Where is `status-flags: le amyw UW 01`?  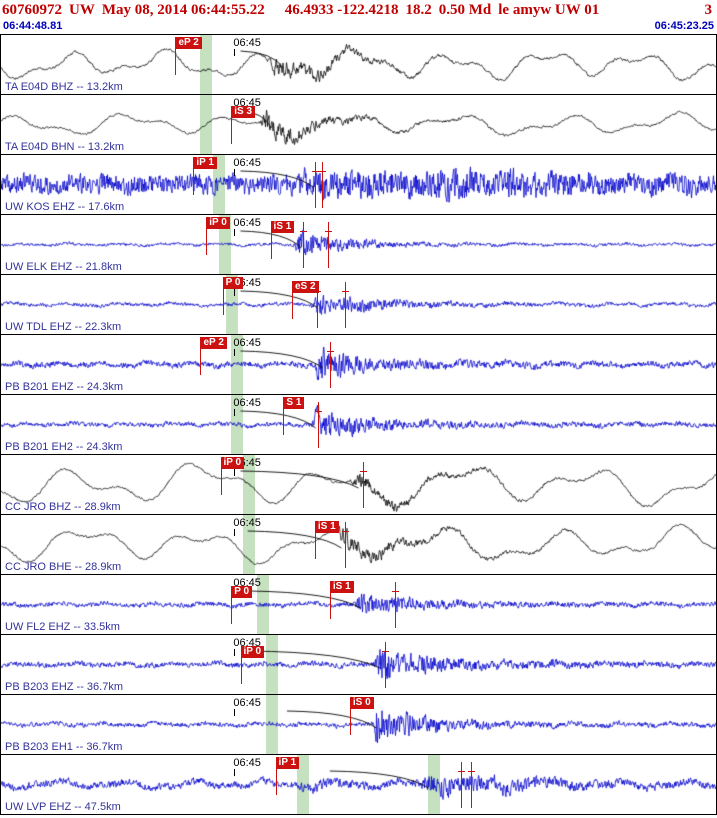
status-flags: le amyw UW 01 is located at coordinates (549, 10).